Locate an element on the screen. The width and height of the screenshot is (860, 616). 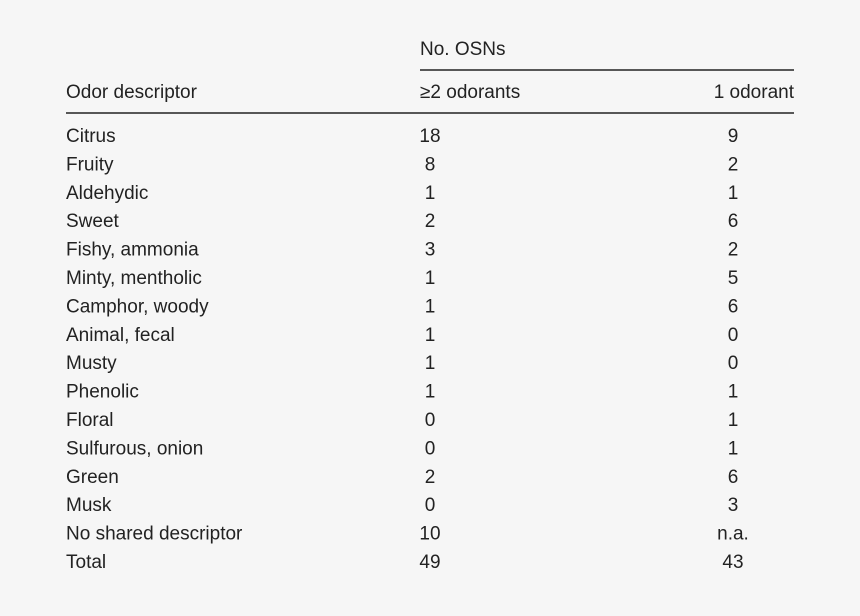
row-label: Floral is located at coordinates (90, 420).